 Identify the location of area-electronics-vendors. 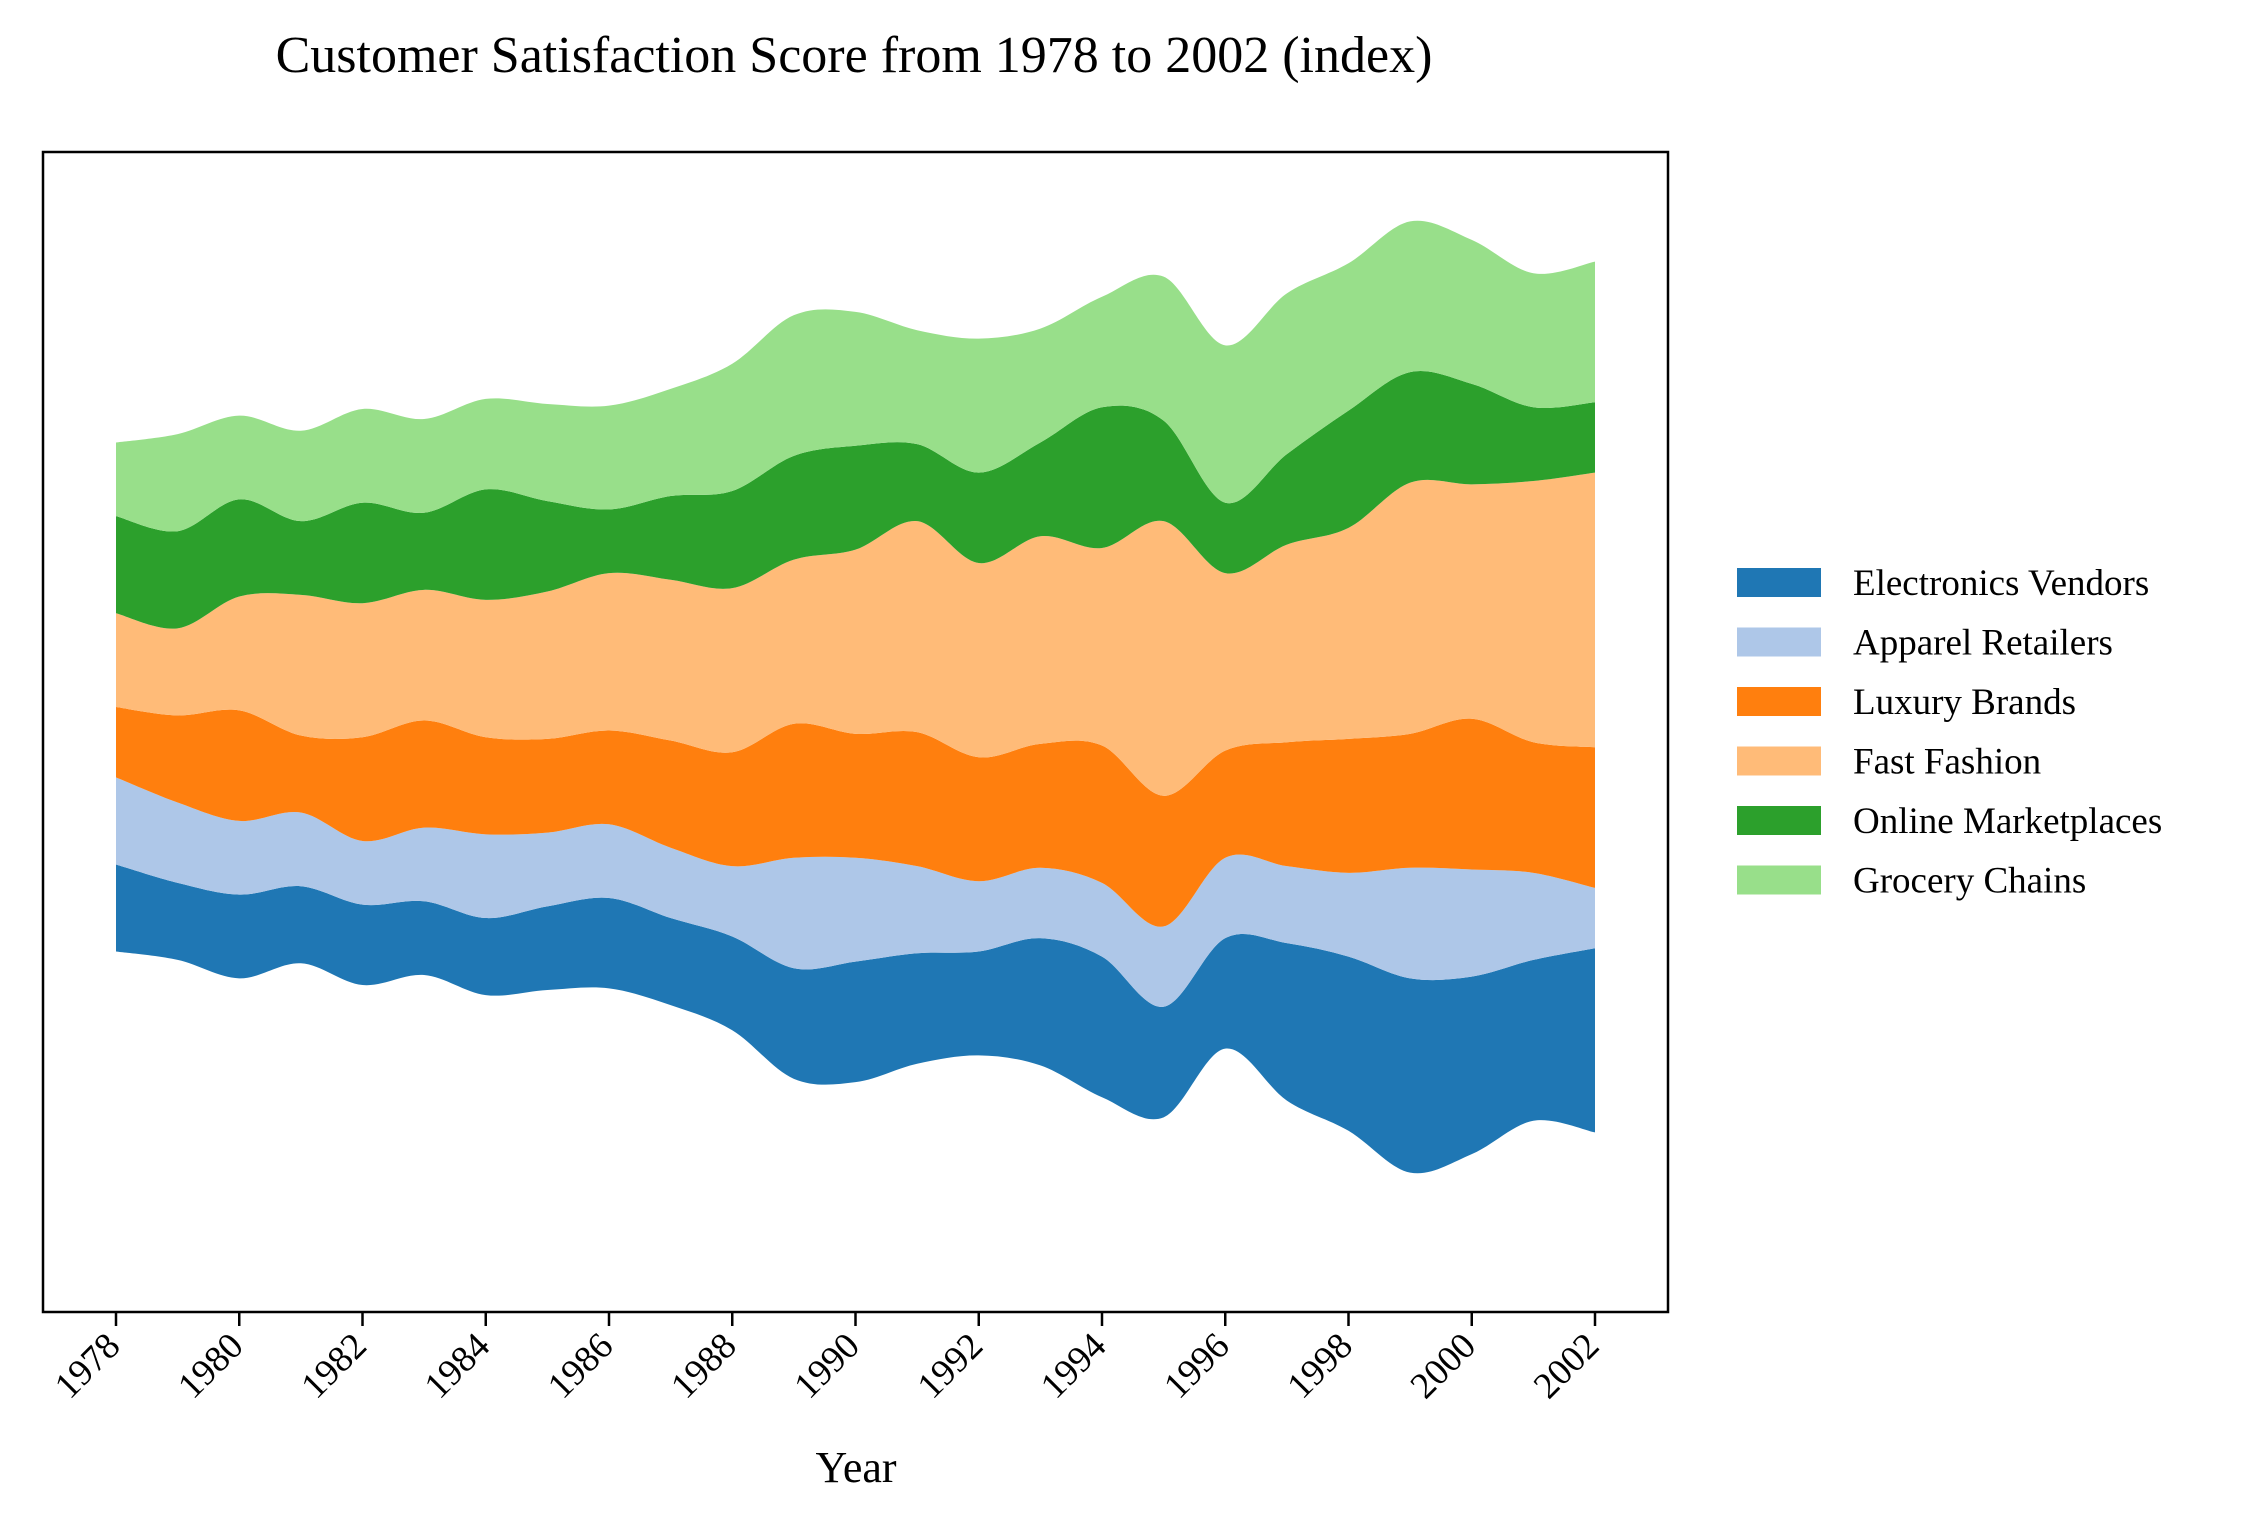
(855, 1019).